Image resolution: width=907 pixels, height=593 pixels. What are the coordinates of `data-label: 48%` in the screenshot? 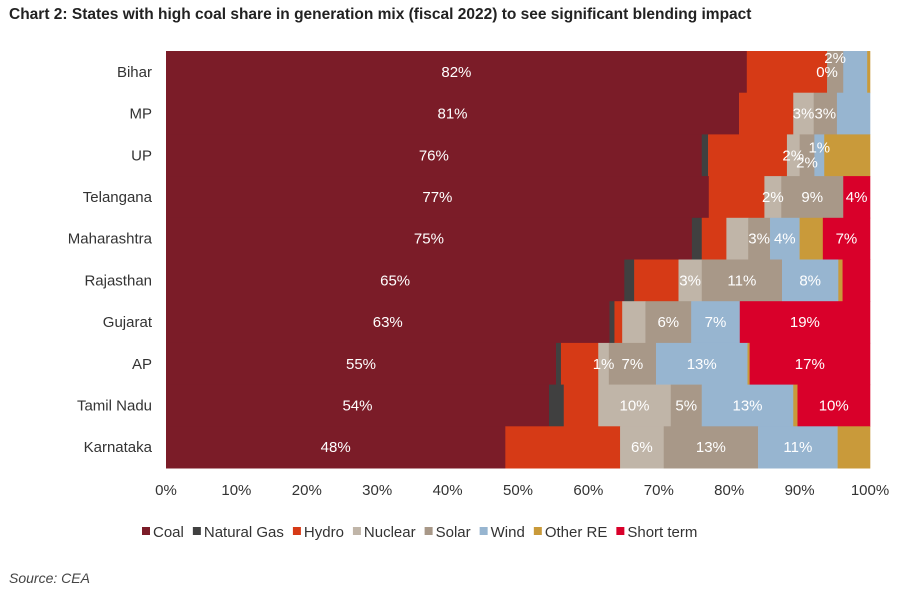 It's located at (336, 447).